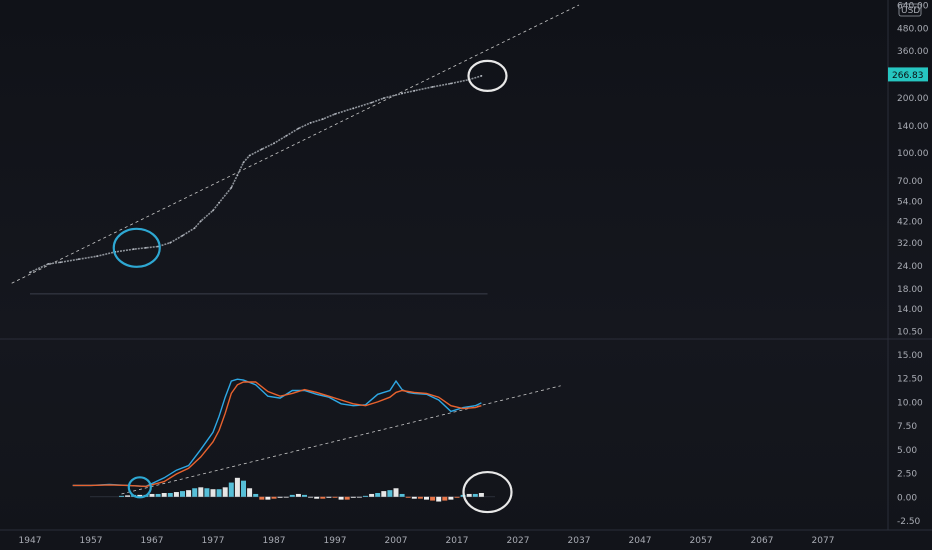 The width and height of the screenshot is (932, 550). I want to click on price-tick-label: 100.00, so click(913, 154).